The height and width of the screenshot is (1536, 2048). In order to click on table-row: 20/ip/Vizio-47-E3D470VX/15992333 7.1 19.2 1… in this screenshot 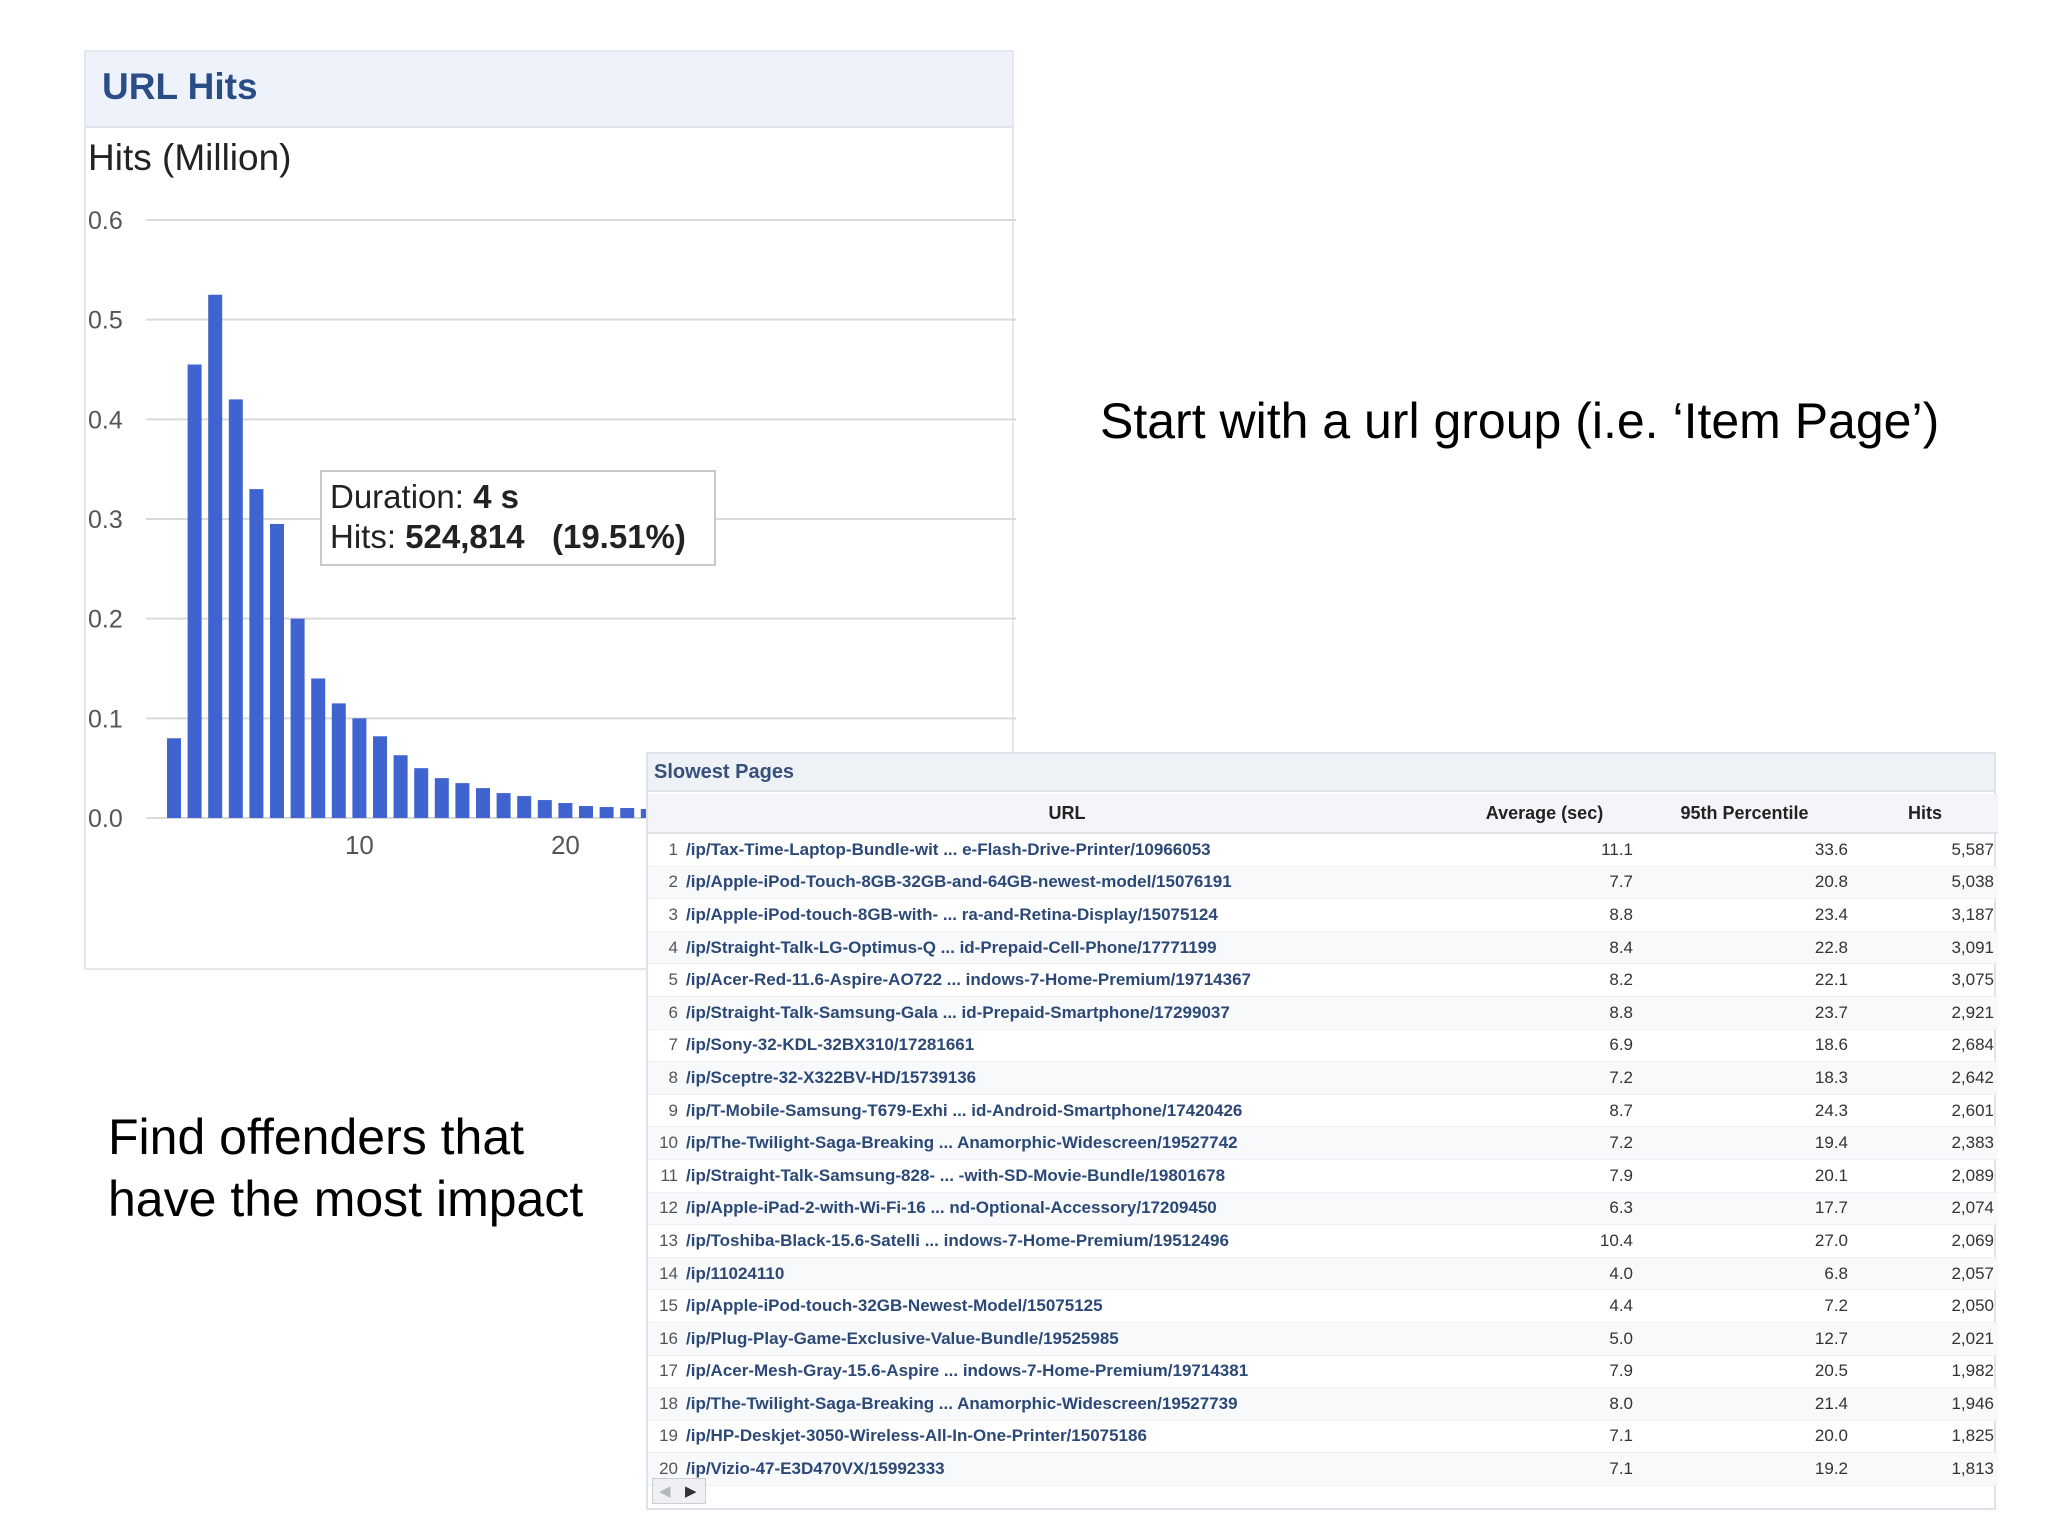, I will do `click(1323, 1469)`.